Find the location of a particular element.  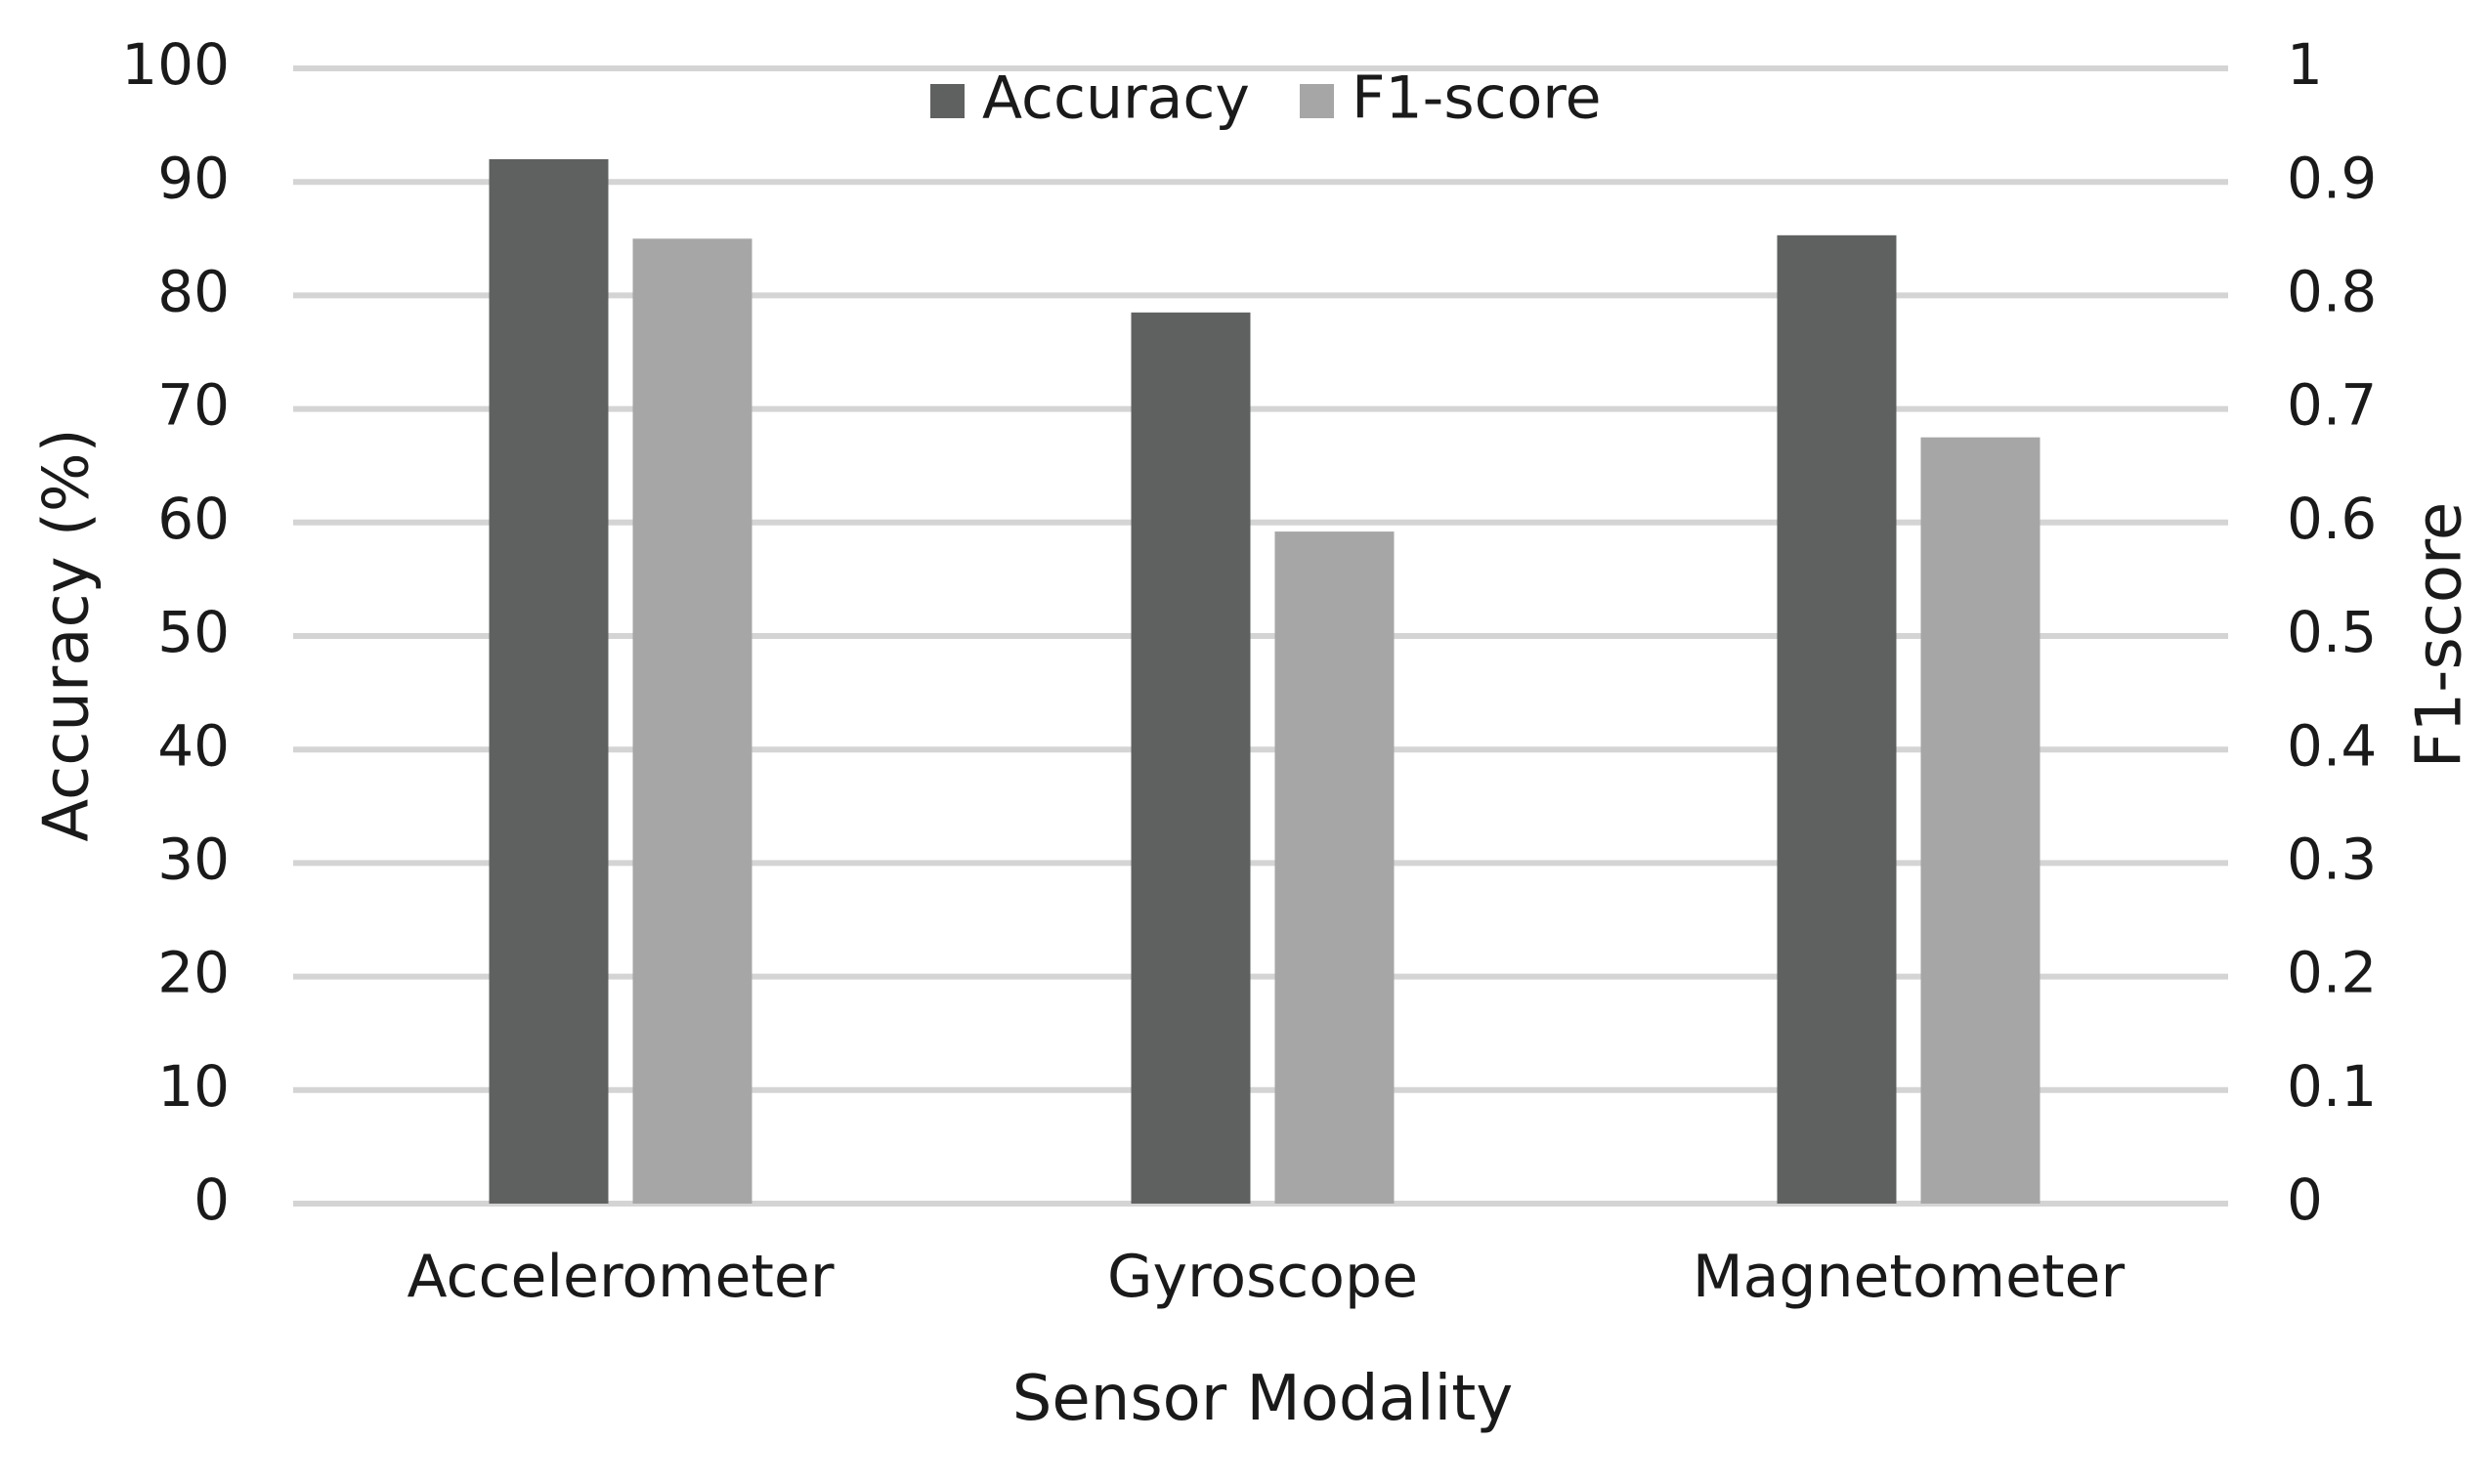

legend-swatch-accuracy is located at coordinates (947, 101).